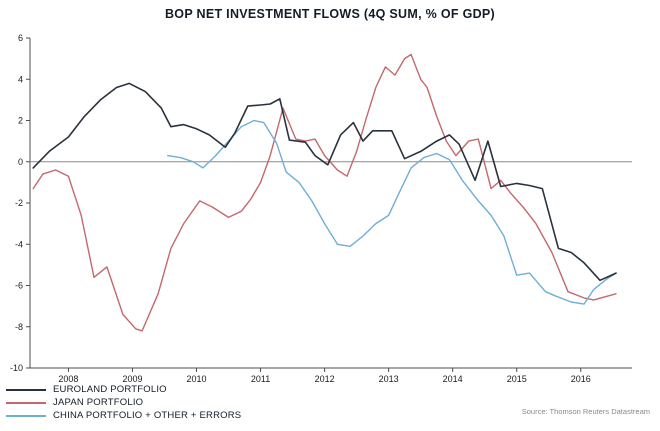 Image resolution: width=660 pixels, height=431 pixels. Describe the element at coordinates (98, 402) in the screenshot. I see `legend-label-japan: JAPAN PORTFOLIO` at that location.